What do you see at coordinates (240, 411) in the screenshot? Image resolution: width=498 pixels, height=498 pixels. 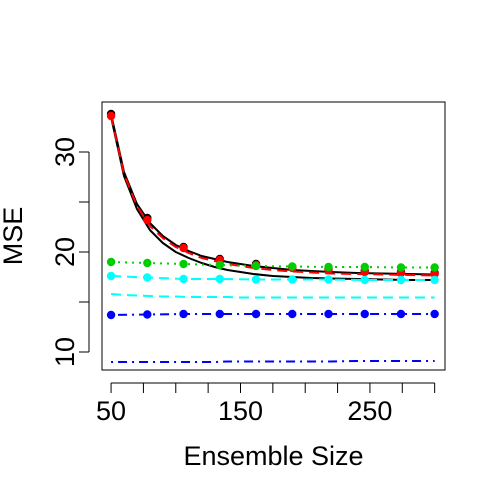 I see `x-tick-label: 150` at bounding box center [240, 411].